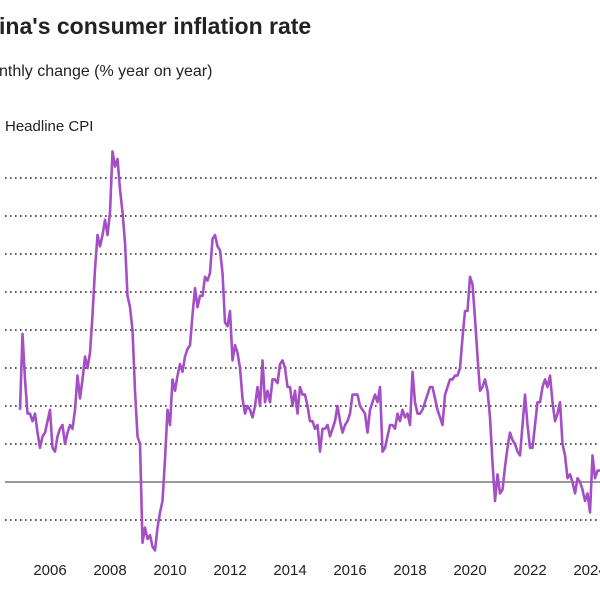 The height and width of the screenshot is (600, 600). What do you see at coordinates (106, 71) in the screenshot?
I see `chart-subtitle: nthly change (% year on year)` at bounding box center [106, 71].